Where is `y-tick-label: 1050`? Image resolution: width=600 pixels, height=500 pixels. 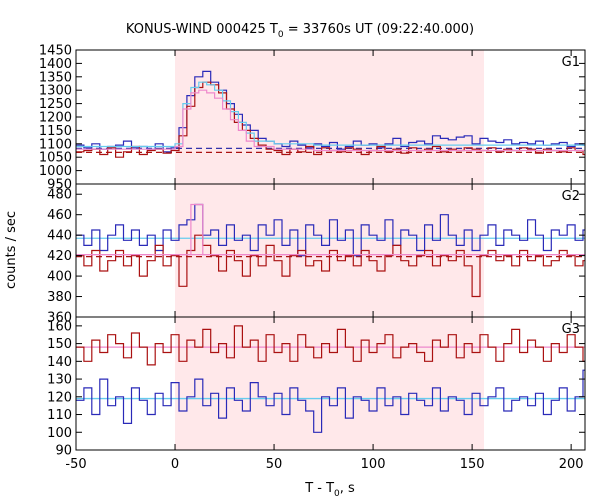
y-tick-label: 1050 is located at coordinates (55, 158).